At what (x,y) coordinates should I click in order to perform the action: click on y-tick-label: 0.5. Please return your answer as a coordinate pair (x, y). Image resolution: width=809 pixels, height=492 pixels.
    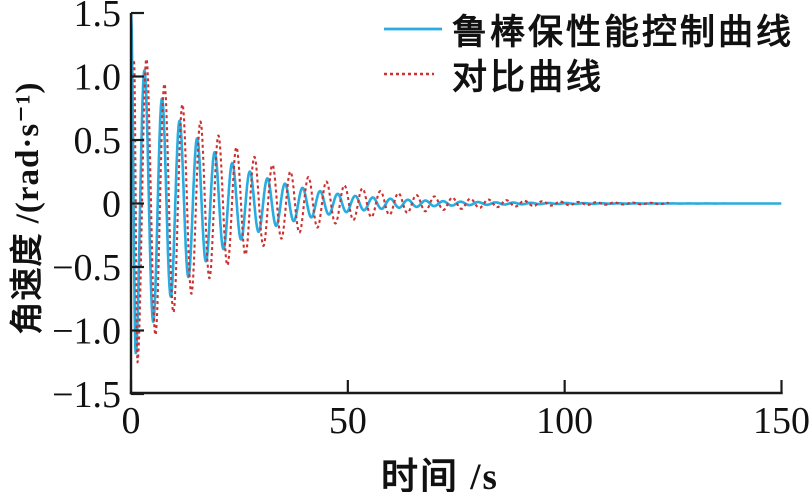
    Looking at the image, I should click on (98, 141).